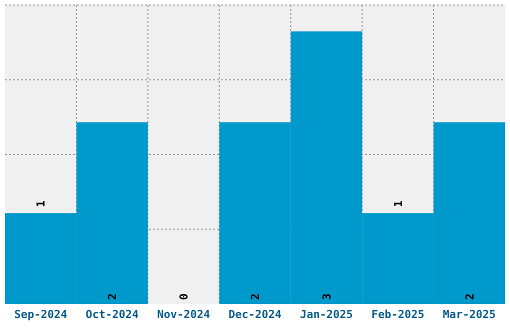 This screenshot has height=330, width=510. Describe the element at coordinates (469, 314) in the screenshot. I see `x-tick-label: Mar-2025` at that location.